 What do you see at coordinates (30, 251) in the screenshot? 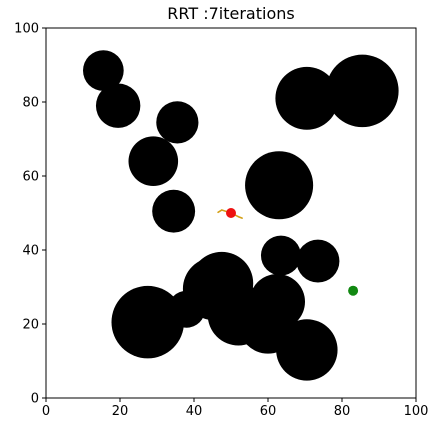
I see `y-tick-label-40: 40` at bounding box center [30, 251].